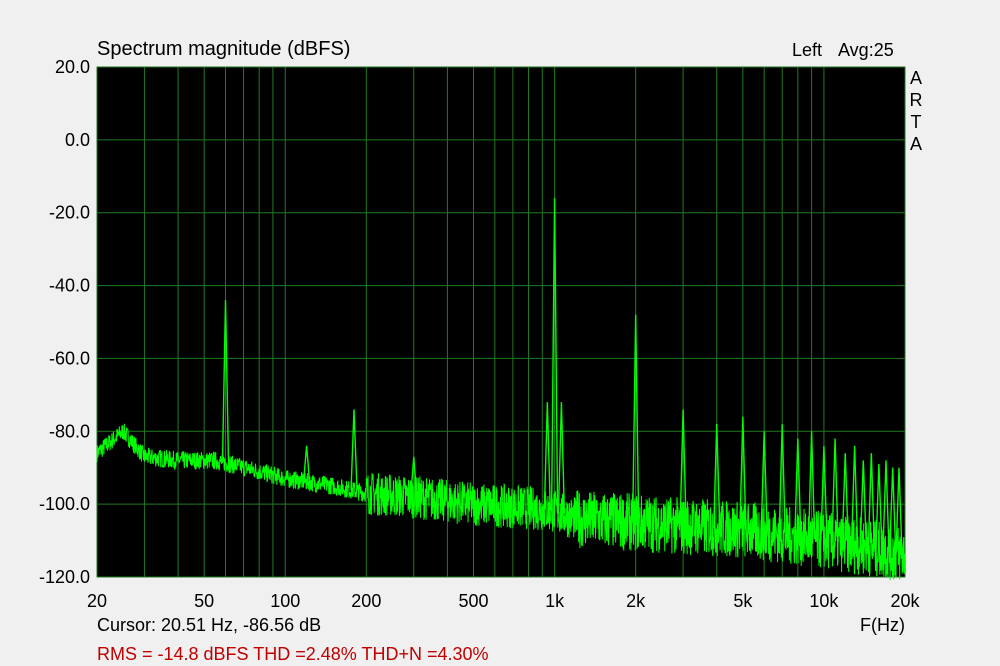 The image size is (1000, 666). Describe the element at coordinates (473, 601) in the screenshot. I see `x-tick-label: 500` at that location.